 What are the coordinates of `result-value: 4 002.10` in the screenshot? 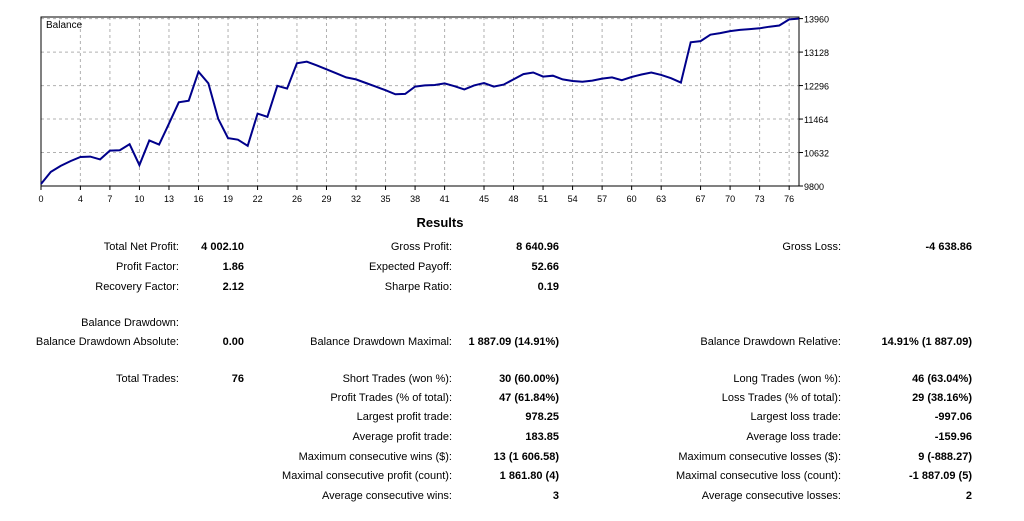 It's located at (222, 247).